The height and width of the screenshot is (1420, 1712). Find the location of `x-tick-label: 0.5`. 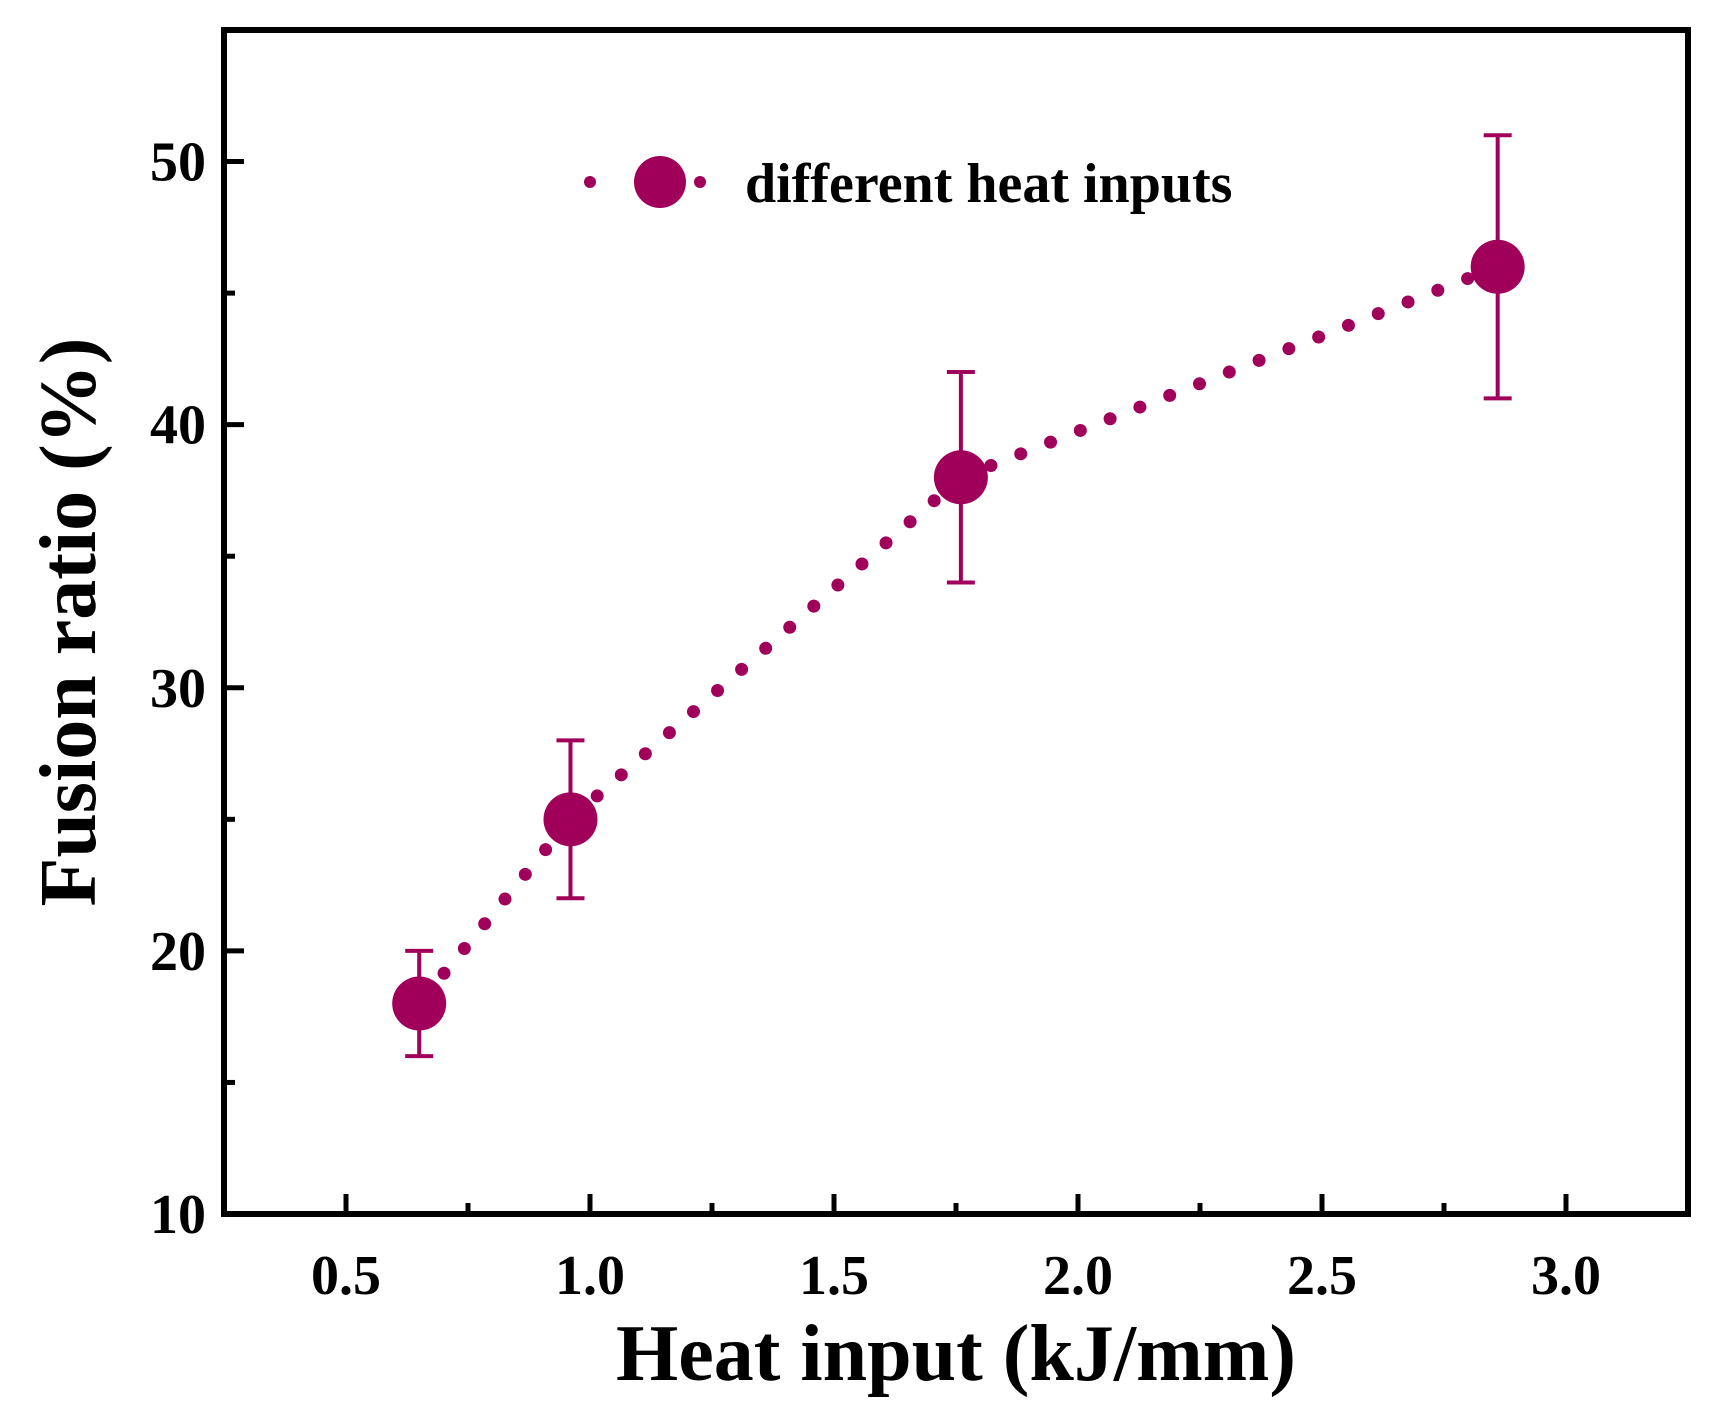

x-tick-label: 0.5 is located at coordinates (346, 1276).